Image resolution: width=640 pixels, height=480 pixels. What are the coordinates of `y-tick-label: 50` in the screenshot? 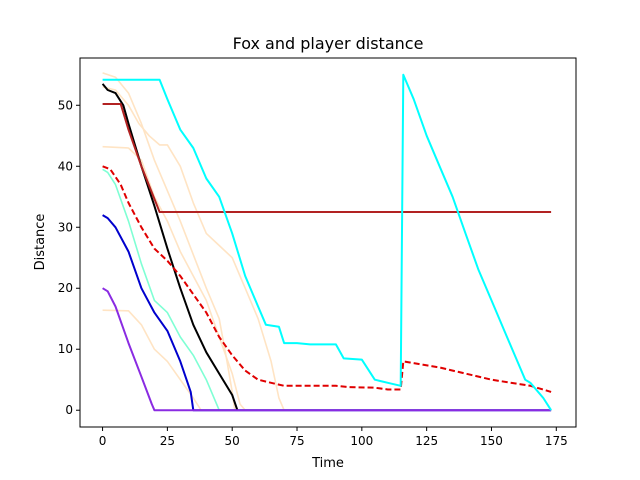 It's located at (65, 105).